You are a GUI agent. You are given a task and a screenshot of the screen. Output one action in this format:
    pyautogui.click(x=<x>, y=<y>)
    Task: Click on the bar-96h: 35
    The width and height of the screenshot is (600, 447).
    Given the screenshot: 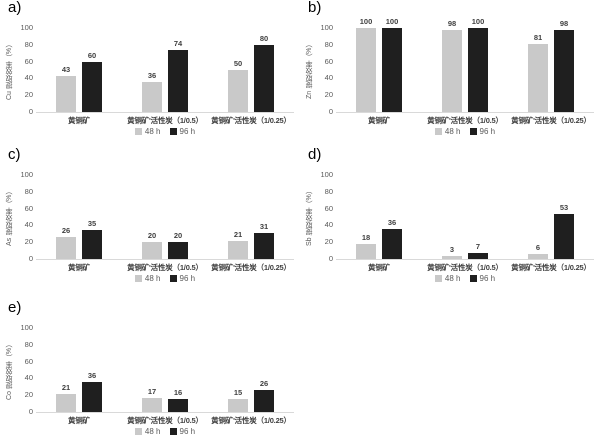 What is the action you would take?
    pyautogui.click(x=92, y=239)
    